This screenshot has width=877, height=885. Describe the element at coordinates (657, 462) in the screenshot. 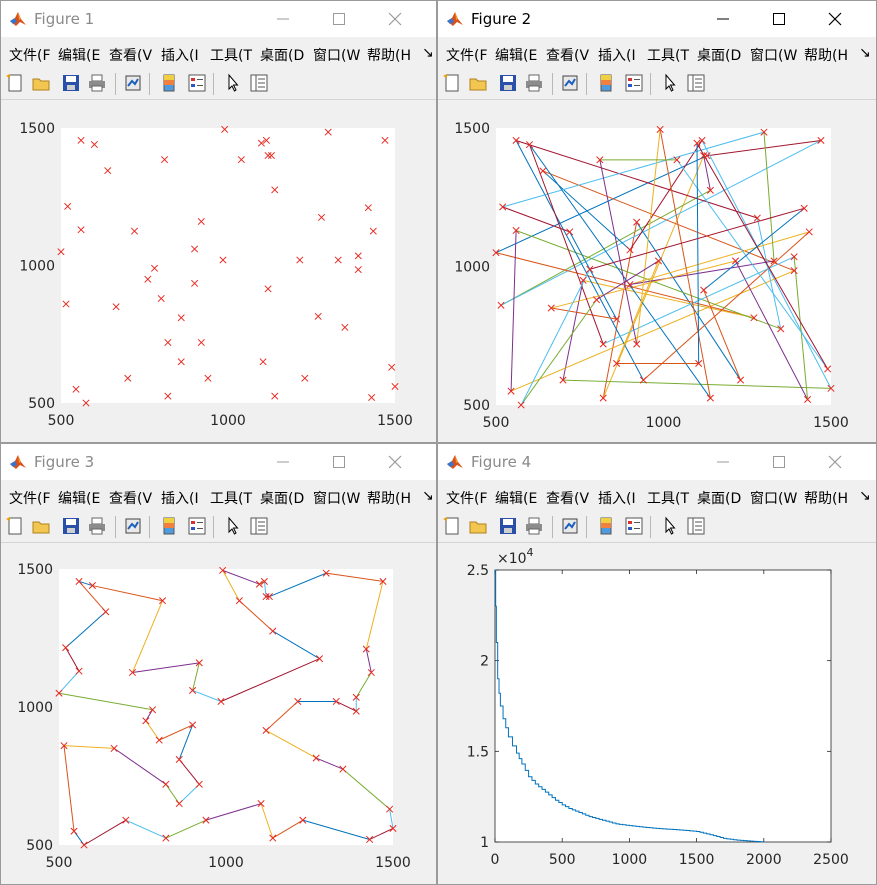

I see `title-bar: Figure 4` at that location.